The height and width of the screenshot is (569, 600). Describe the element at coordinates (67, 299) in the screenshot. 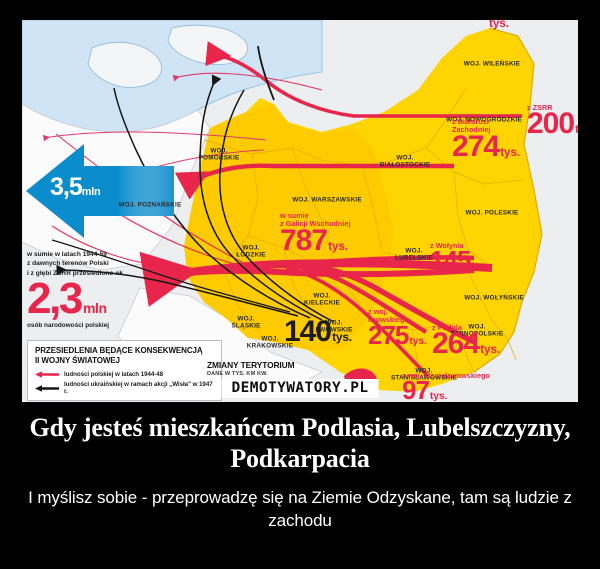

I see `summary-value: 2,3 mln` at that location.